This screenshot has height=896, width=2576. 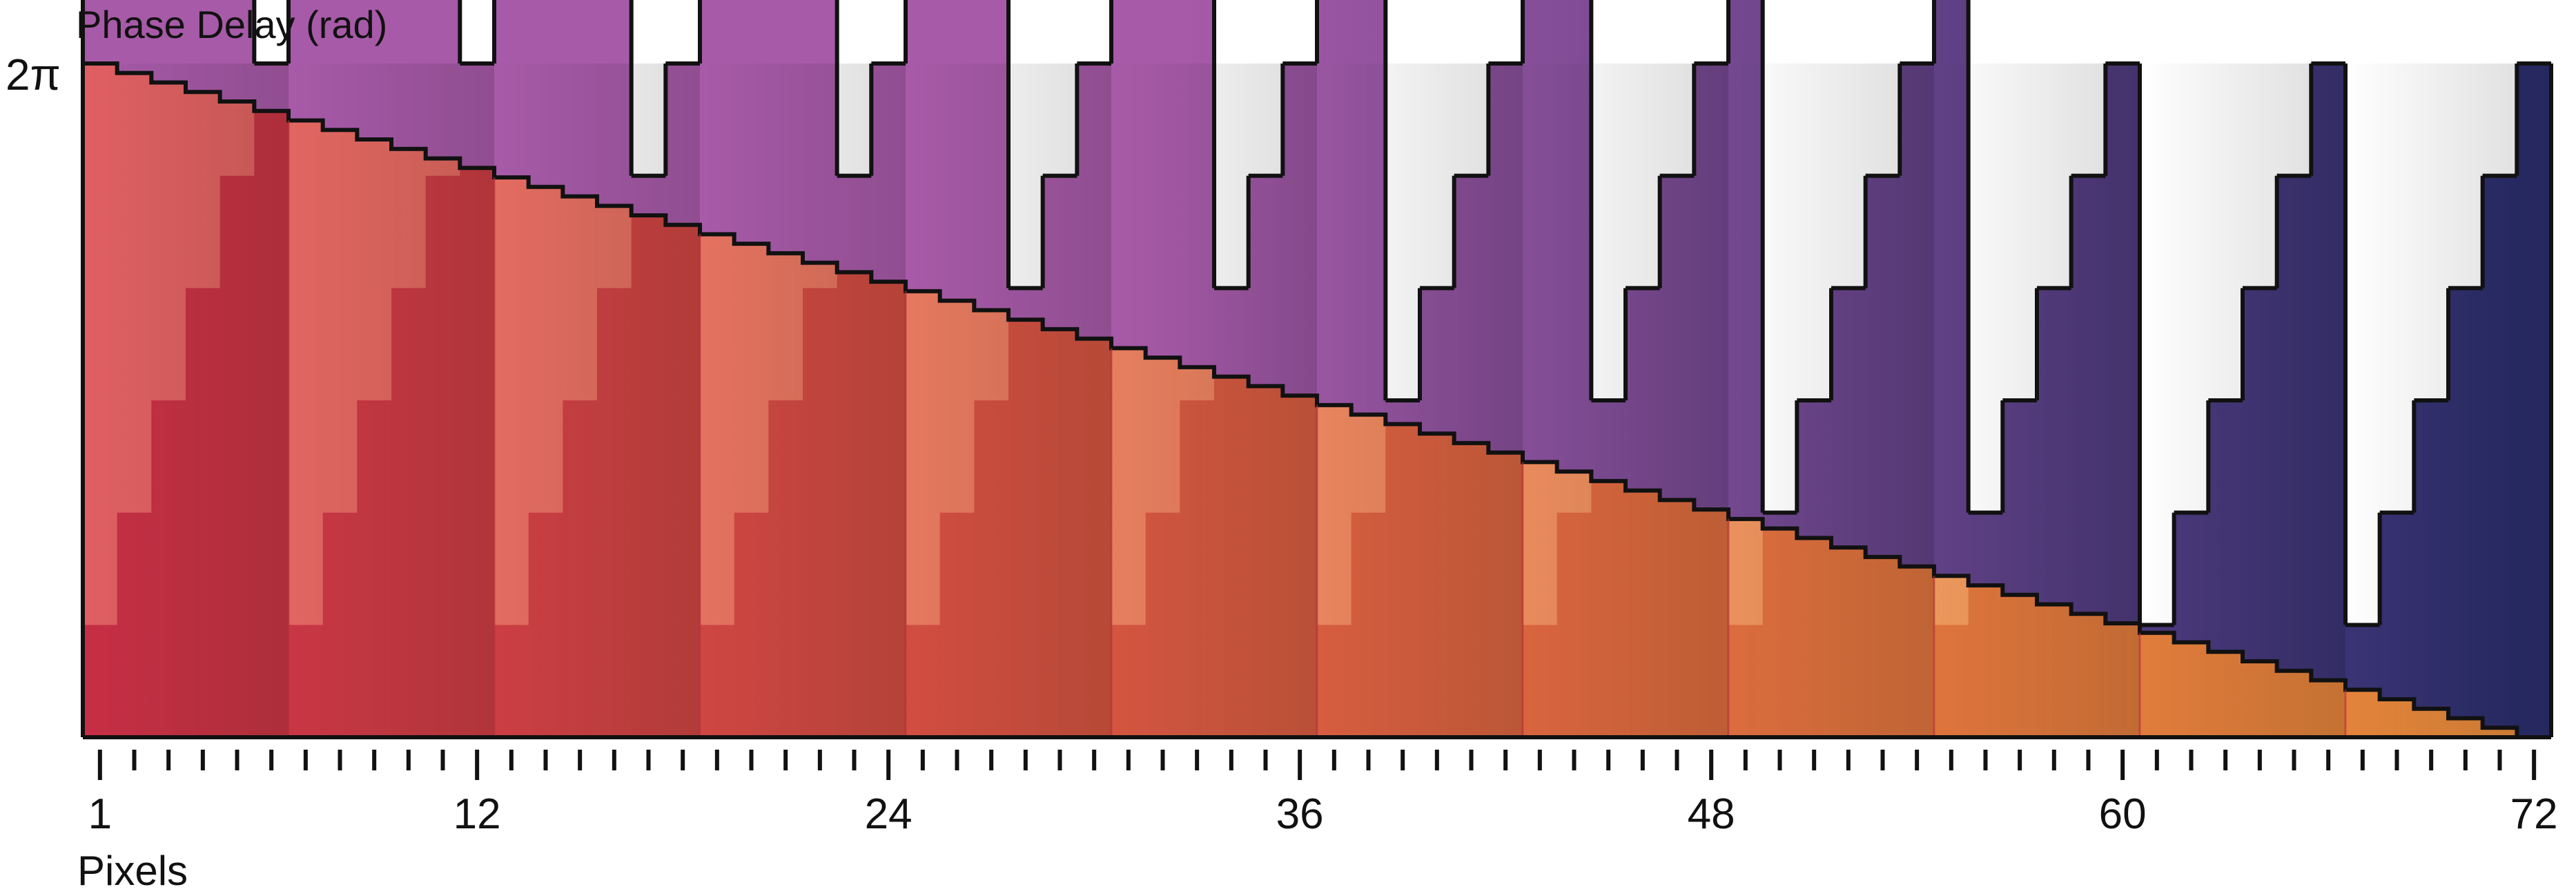 I want to click on x-tick-label: 24, so click(x=889, y=814).